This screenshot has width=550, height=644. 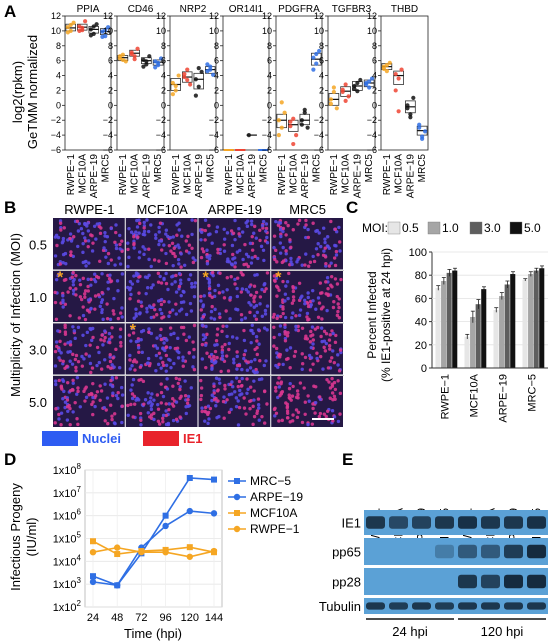 I want to click on y-tick-label: −2, so click(x=108, y=120).